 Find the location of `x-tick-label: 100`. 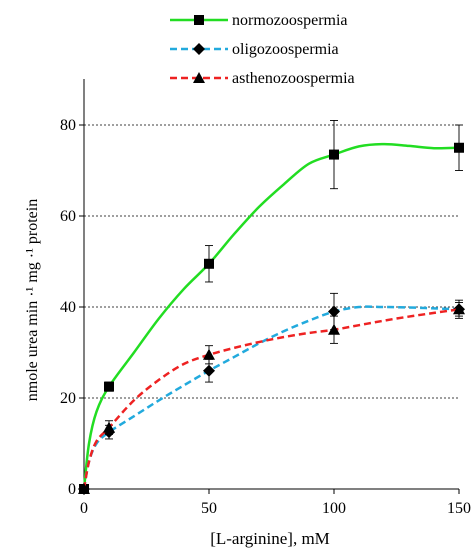

x-tick-label: 100 is located at coordinates (334, 508).